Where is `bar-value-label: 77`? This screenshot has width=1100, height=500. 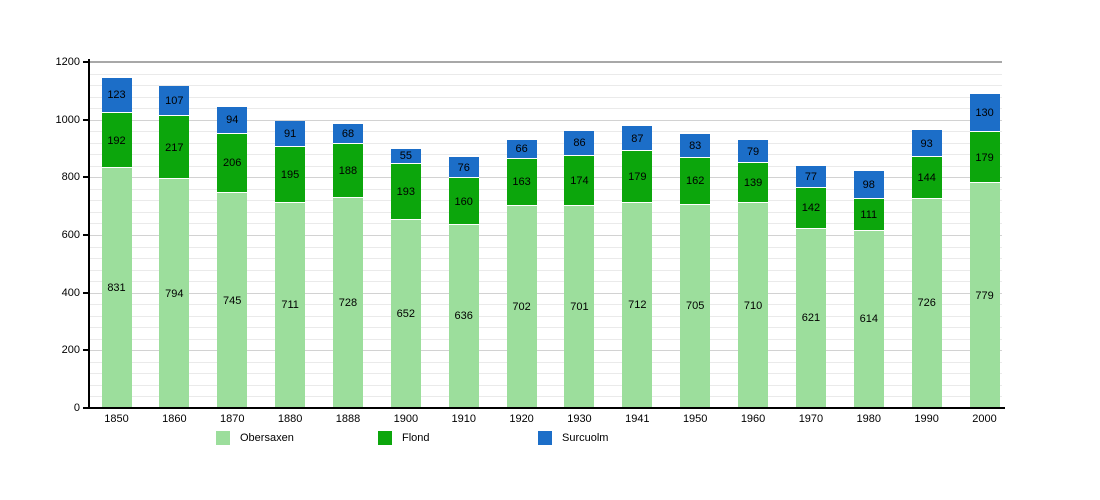 bar-value-label: 77 is located at coordinates (811, 176).